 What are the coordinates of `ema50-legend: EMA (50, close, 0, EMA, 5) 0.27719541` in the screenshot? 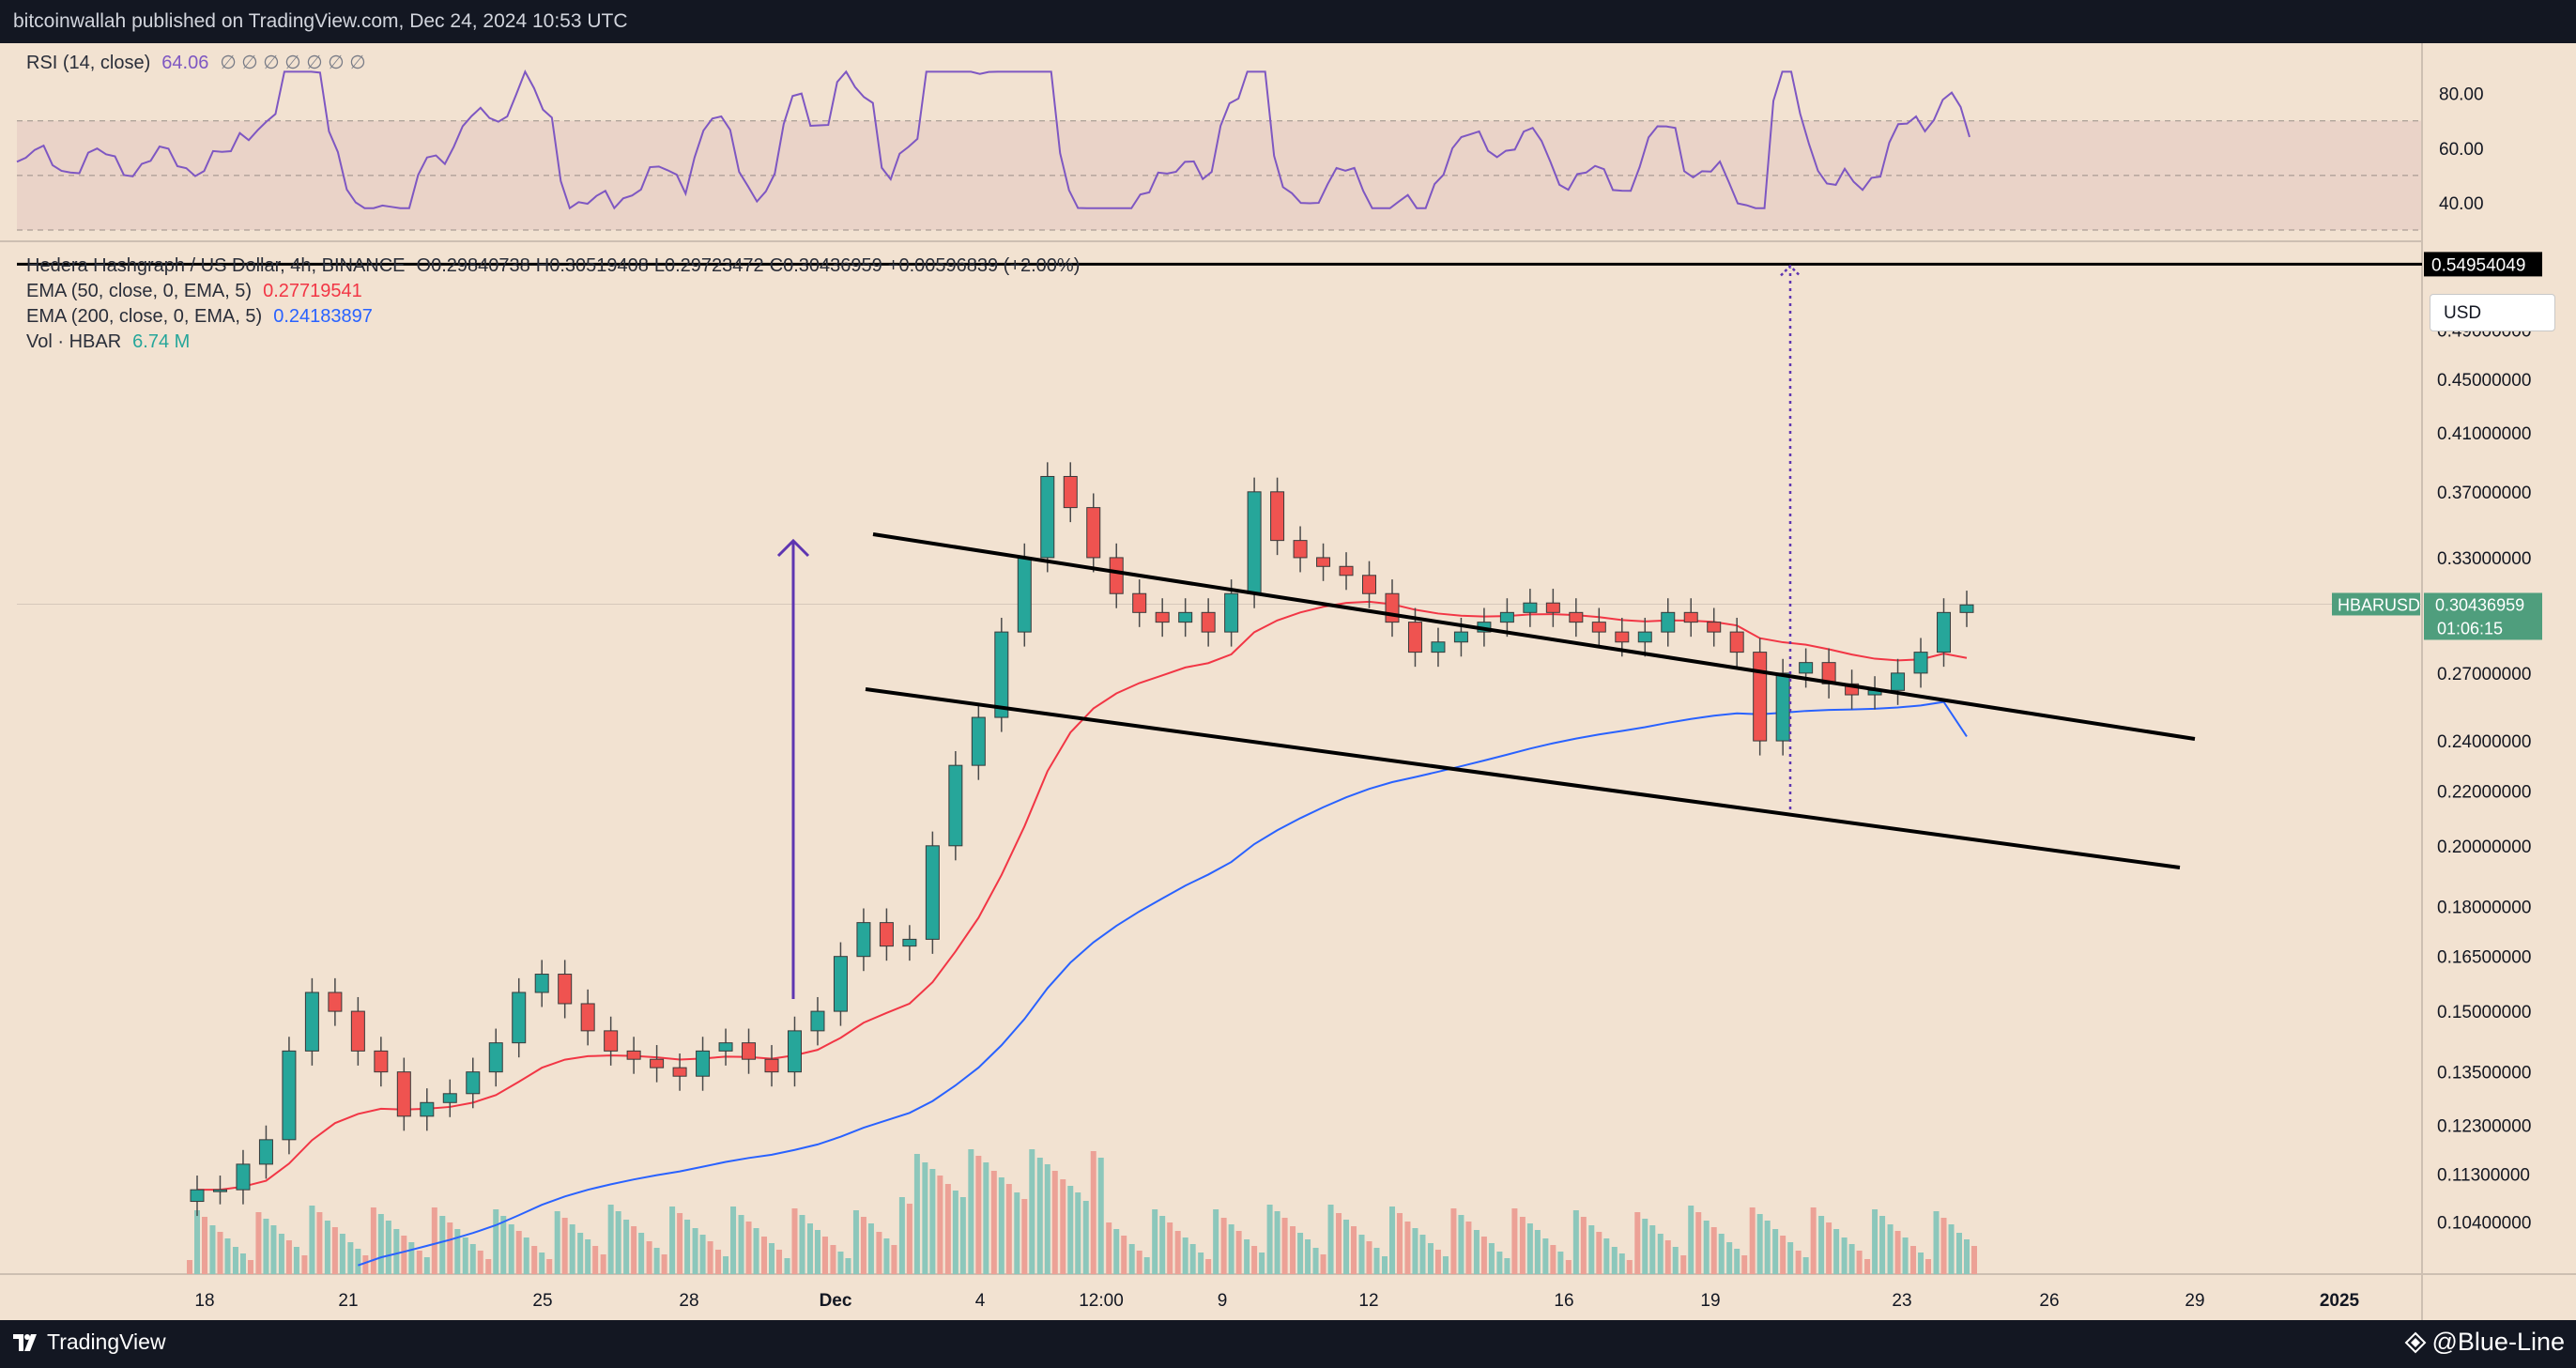 It's located at (200, 291).